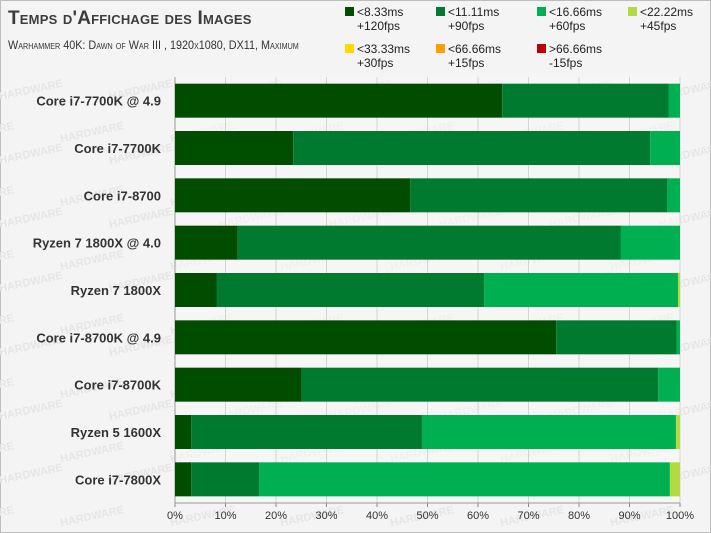 The image size is (711, 533). What do you see at coordinates (116, 432) in the screenshot?
I see `category-label: Ryzen 5 1600X` at bounding box center [116, 432].